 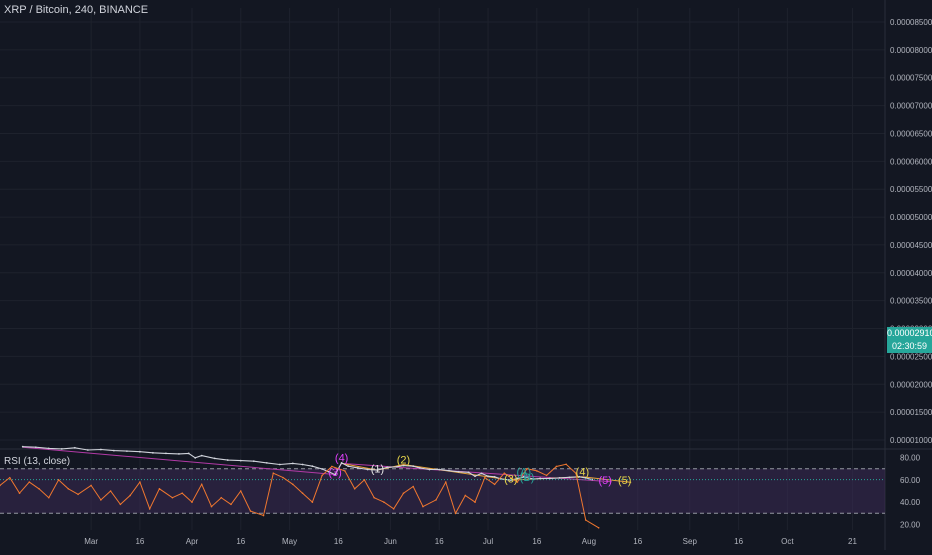 What do you see at coordinates (911, 412) in the screenshot?
I see `y-tick-label: 0.00001500` at bounding box center [911, 412].